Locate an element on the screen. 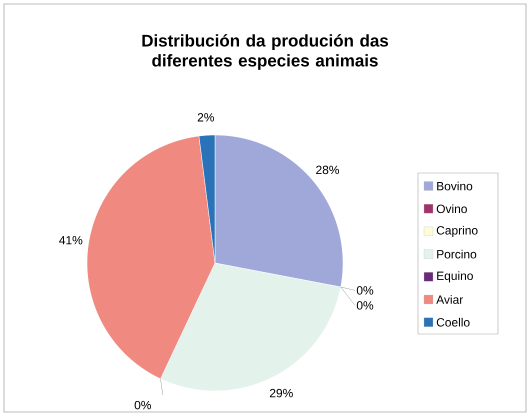  legend-label: Ovino is located at coordinates (451, 209).